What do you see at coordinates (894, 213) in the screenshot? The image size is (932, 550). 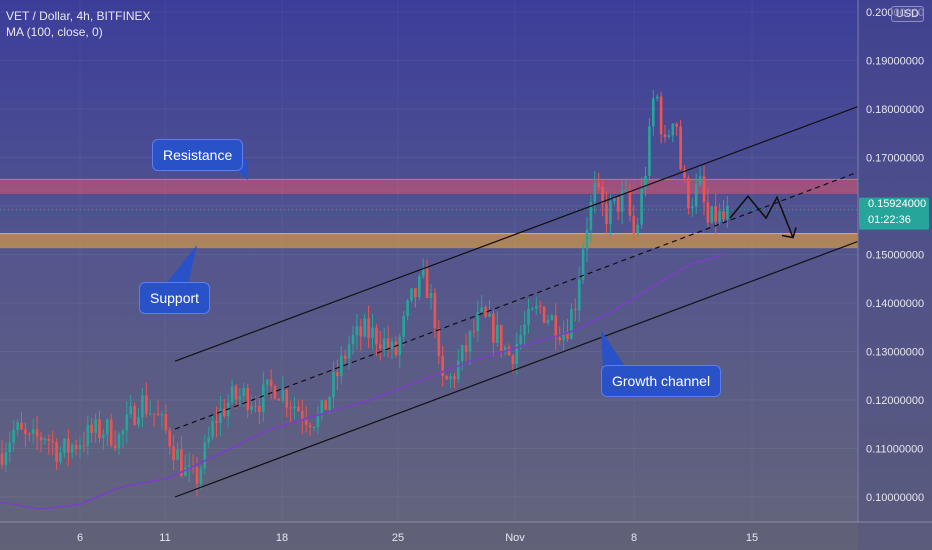 I see `price-tag-box` at bounding box center [894, 213].